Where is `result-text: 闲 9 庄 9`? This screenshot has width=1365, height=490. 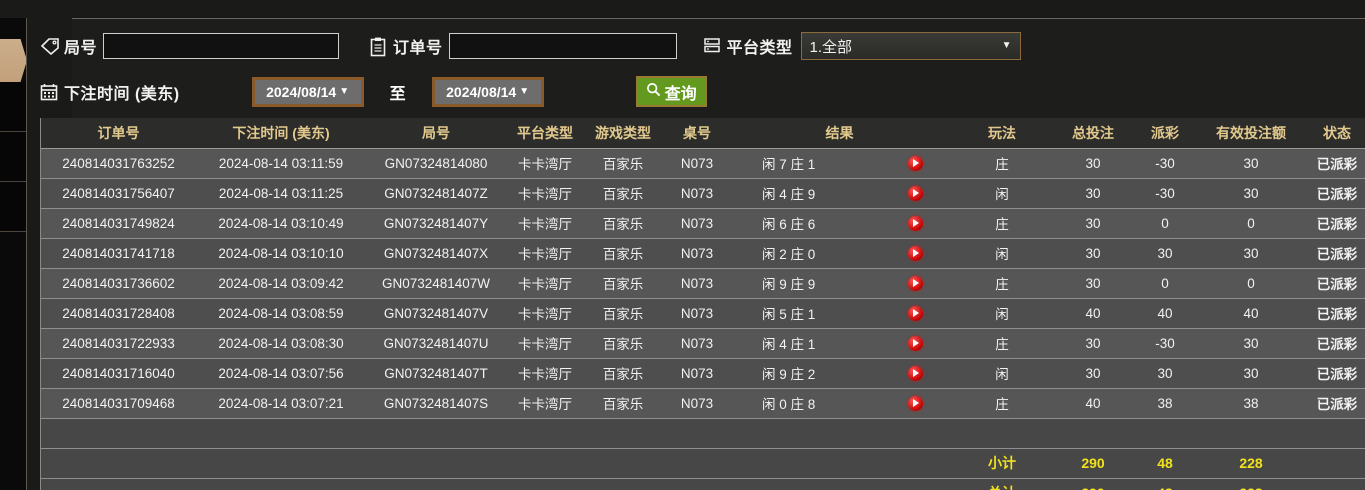 result-text: 闲 9 庄 9 is located at coordinates (789, 284).